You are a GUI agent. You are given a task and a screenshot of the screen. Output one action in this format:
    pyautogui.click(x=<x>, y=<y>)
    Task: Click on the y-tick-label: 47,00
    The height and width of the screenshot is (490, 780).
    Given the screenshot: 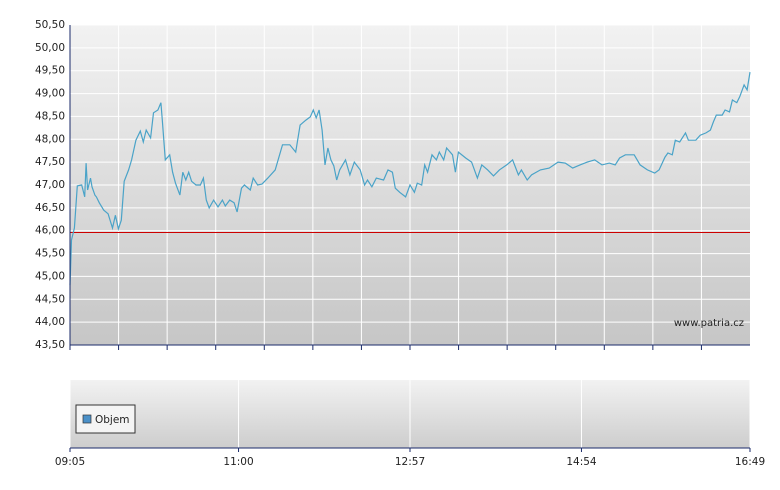 What is the action you would take?
    pyautogui.click(x=50, y=185)
    